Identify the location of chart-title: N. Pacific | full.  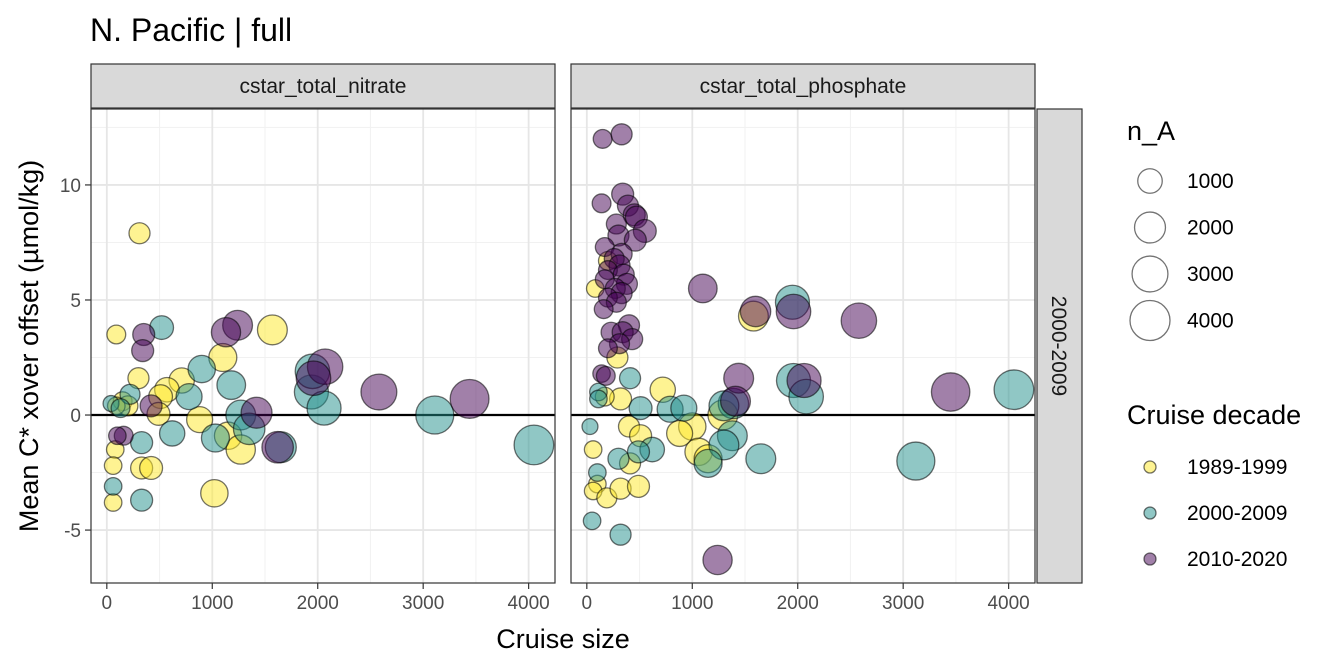
(191, 30).